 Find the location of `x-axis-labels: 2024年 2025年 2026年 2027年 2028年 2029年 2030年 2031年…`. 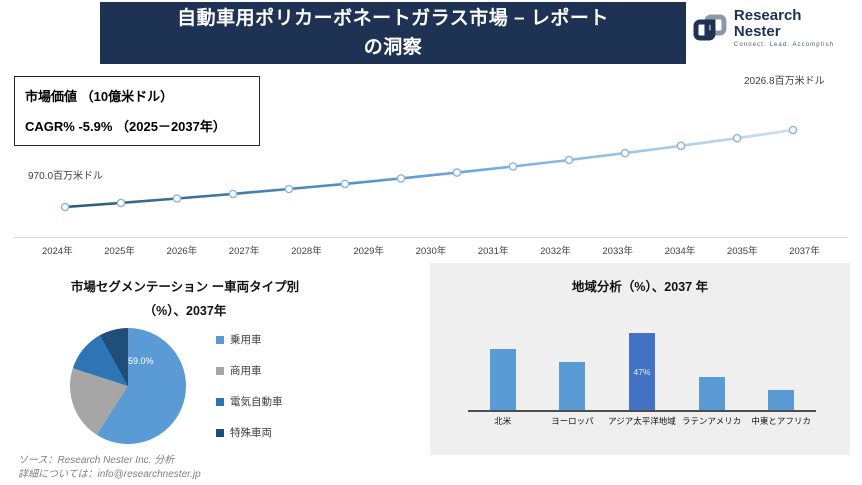

x-axis-labels: 2024年 2025年 2026年 2027年 2028年 2029年 2030年 2031年… is located at coordinates (431, 250).